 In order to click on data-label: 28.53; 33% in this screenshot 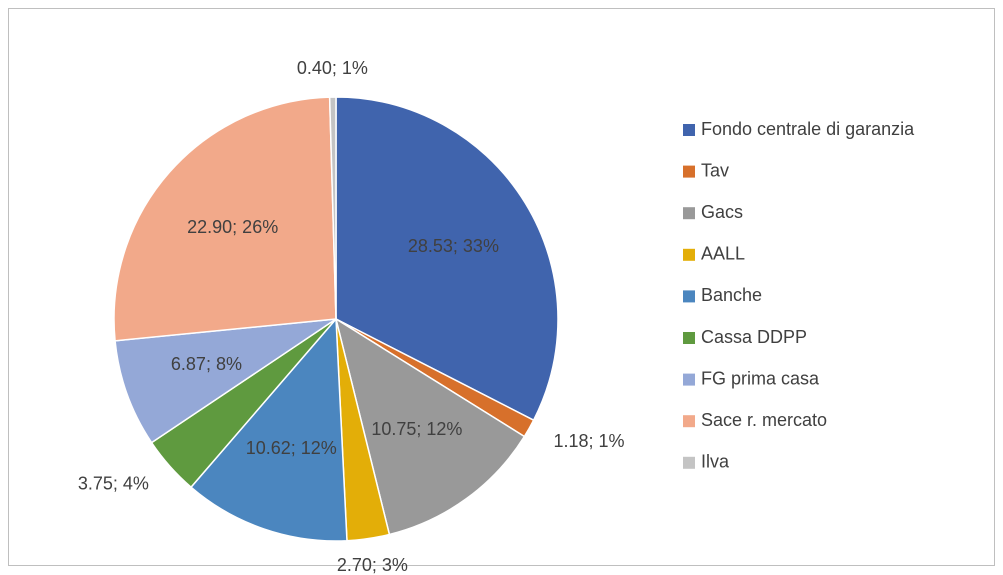, I will do `click(453, 246)`.